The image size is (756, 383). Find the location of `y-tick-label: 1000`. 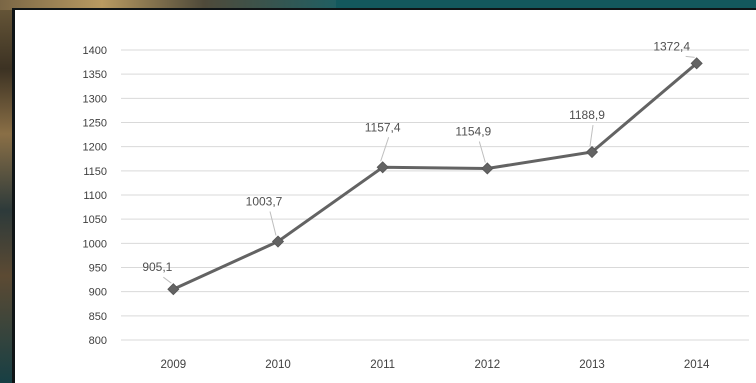

y-tick-label: 1000 is located at coordinates (95, 244).